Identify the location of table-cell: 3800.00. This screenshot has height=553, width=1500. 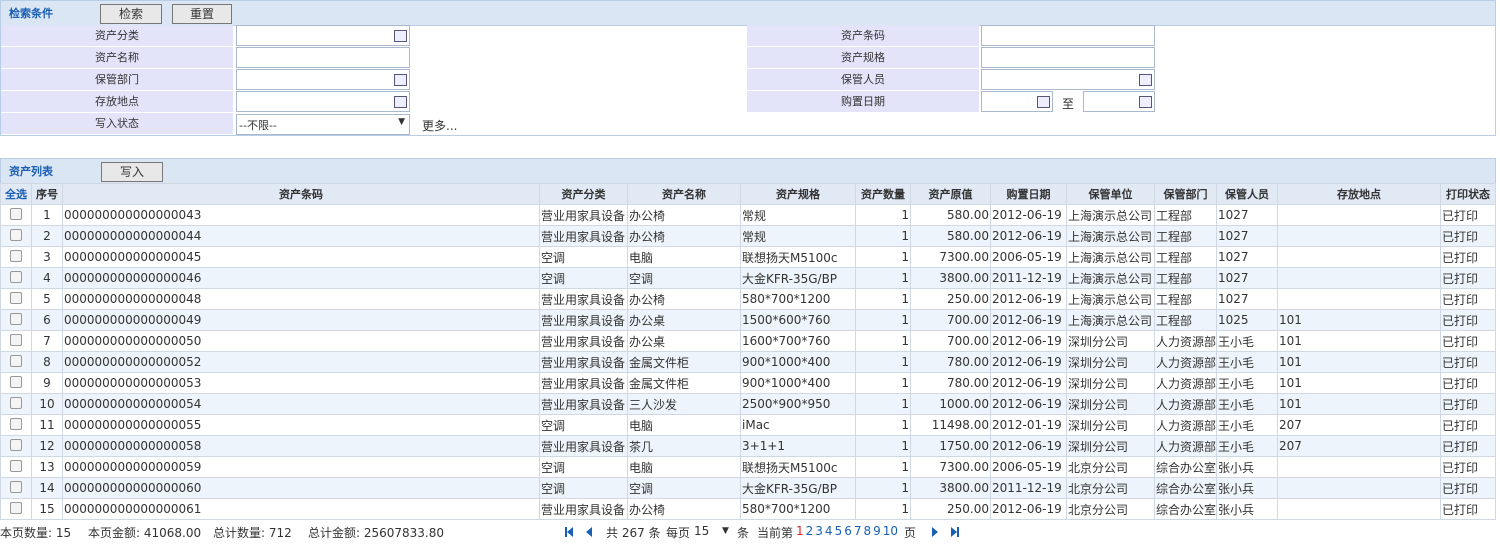
(950, 278).